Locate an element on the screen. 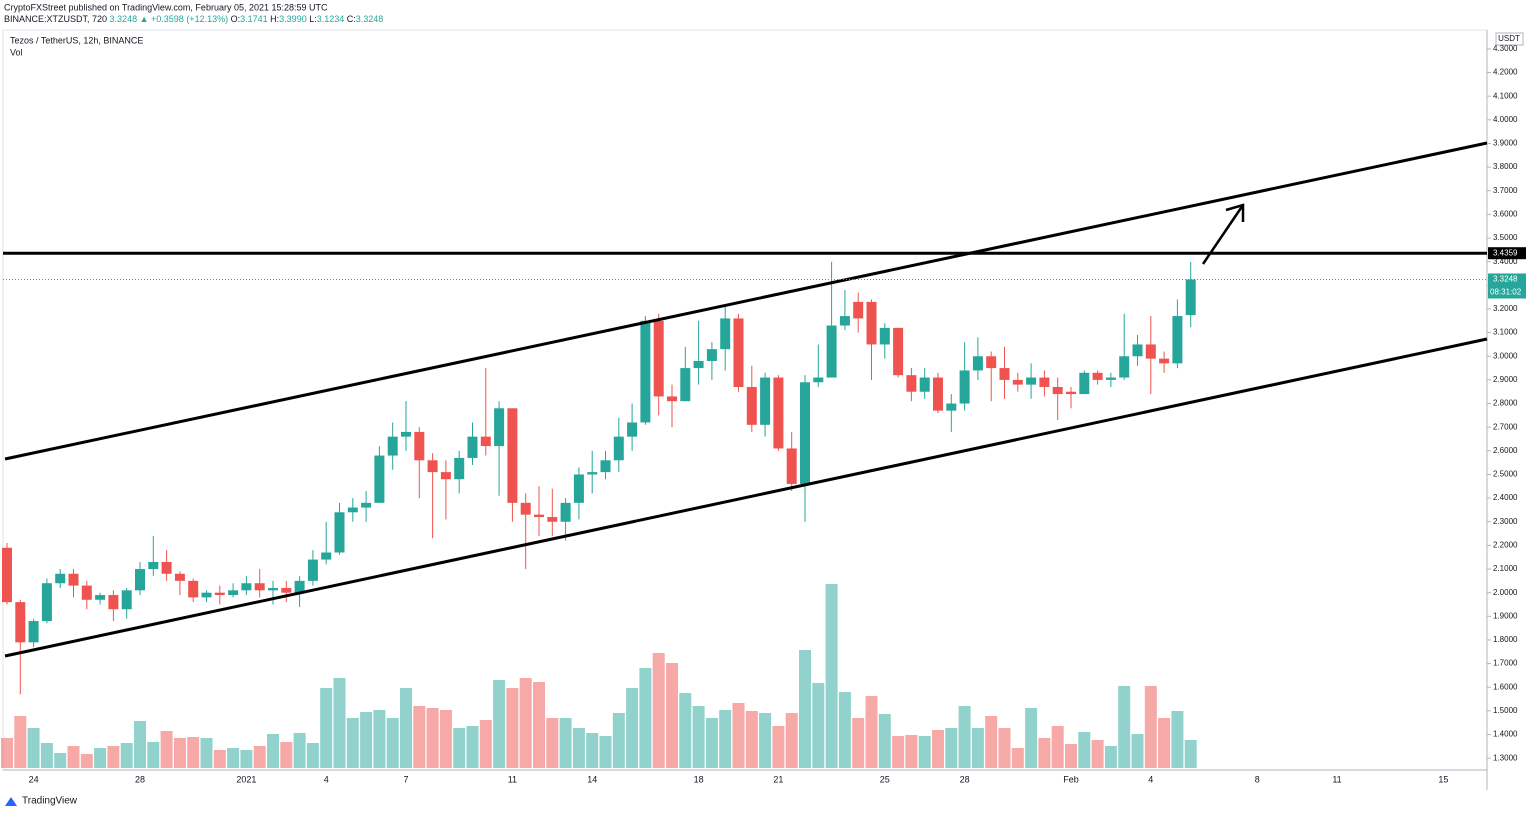 The image size is (1536, 814). volume-label: Vol is located at coordinates (16, 52).